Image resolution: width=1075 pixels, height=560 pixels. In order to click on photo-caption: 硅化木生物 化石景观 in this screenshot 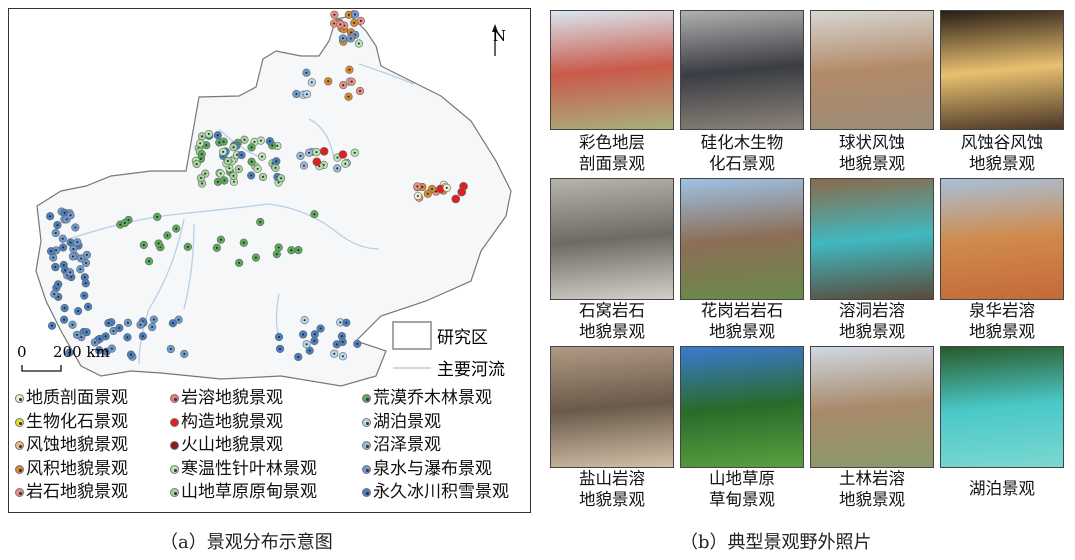, I will do `click(742, 153)`.